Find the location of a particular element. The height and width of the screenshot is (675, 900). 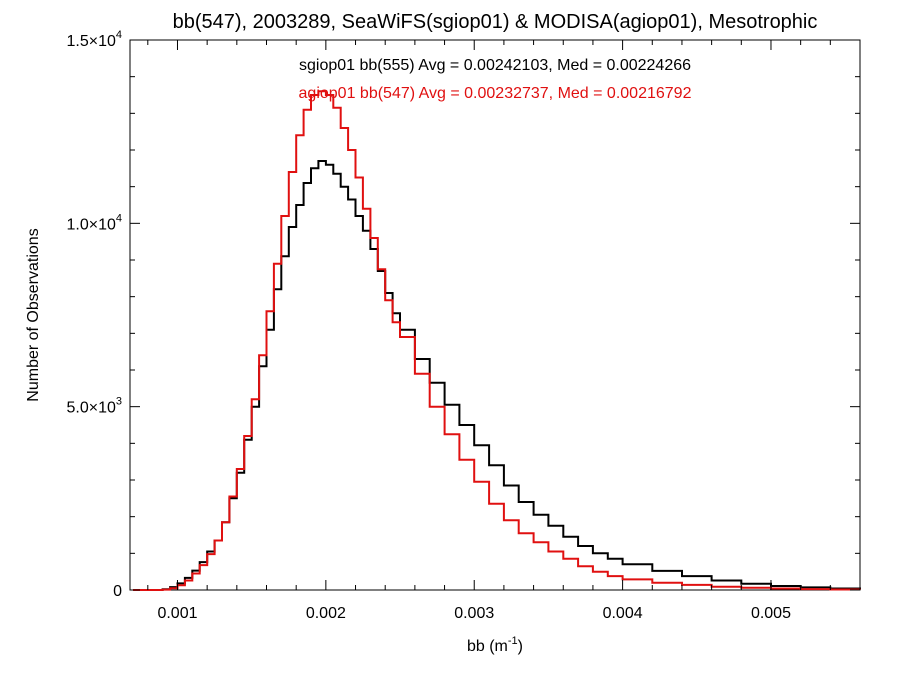

y-tick-label: 5.0×10³ is located at coordinates (94, 406).